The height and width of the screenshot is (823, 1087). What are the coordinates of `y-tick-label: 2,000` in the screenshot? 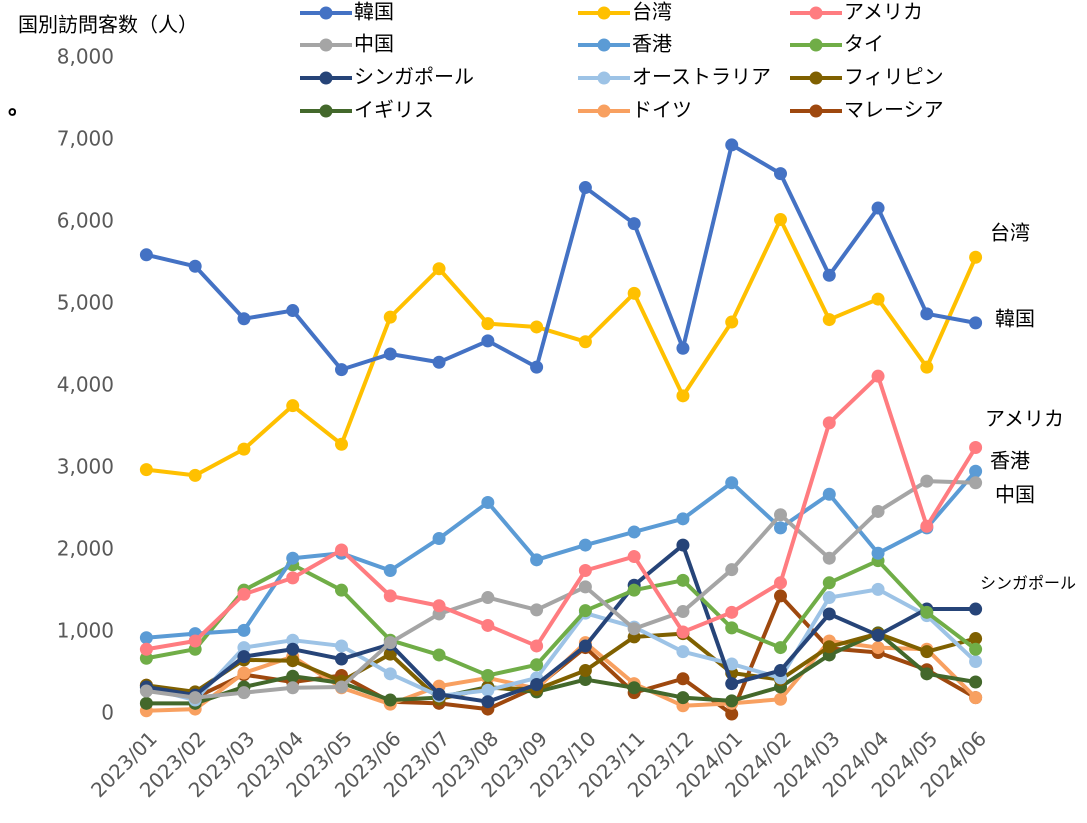 It's located at (85, 549).